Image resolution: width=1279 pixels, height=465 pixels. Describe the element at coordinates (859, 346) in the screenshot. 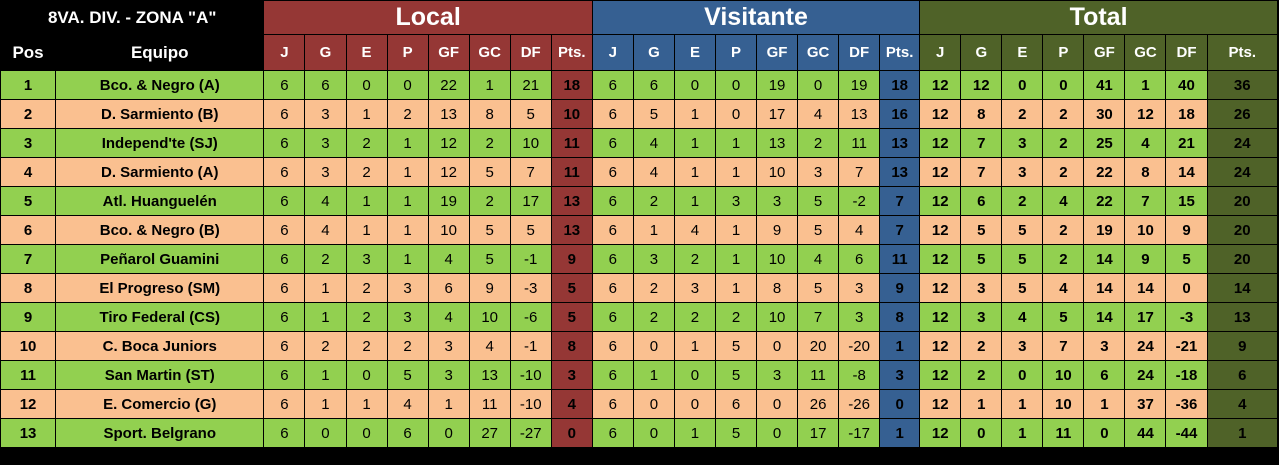

I see `visitante-stat-cell: -20` at that location.